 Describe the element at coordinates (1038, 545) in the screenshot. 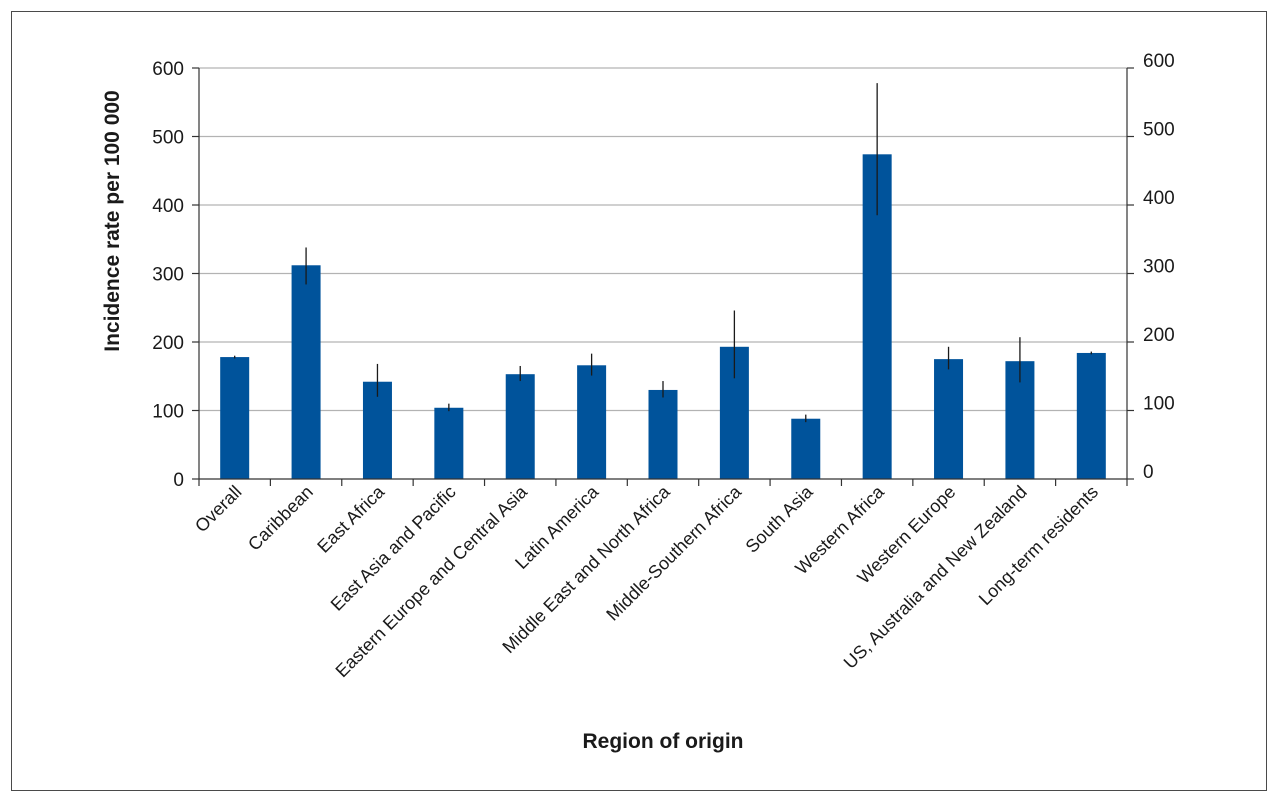

I see `x-tick-label: Long-term residents` at that location.